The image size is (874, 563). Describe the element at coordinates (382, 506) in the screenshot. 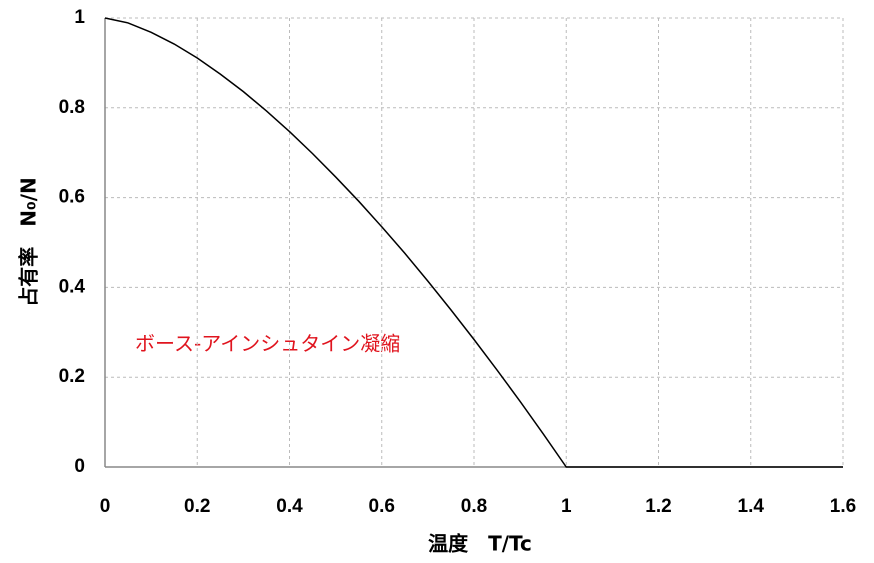

I see `x-tick-label: 0.6` at that location.